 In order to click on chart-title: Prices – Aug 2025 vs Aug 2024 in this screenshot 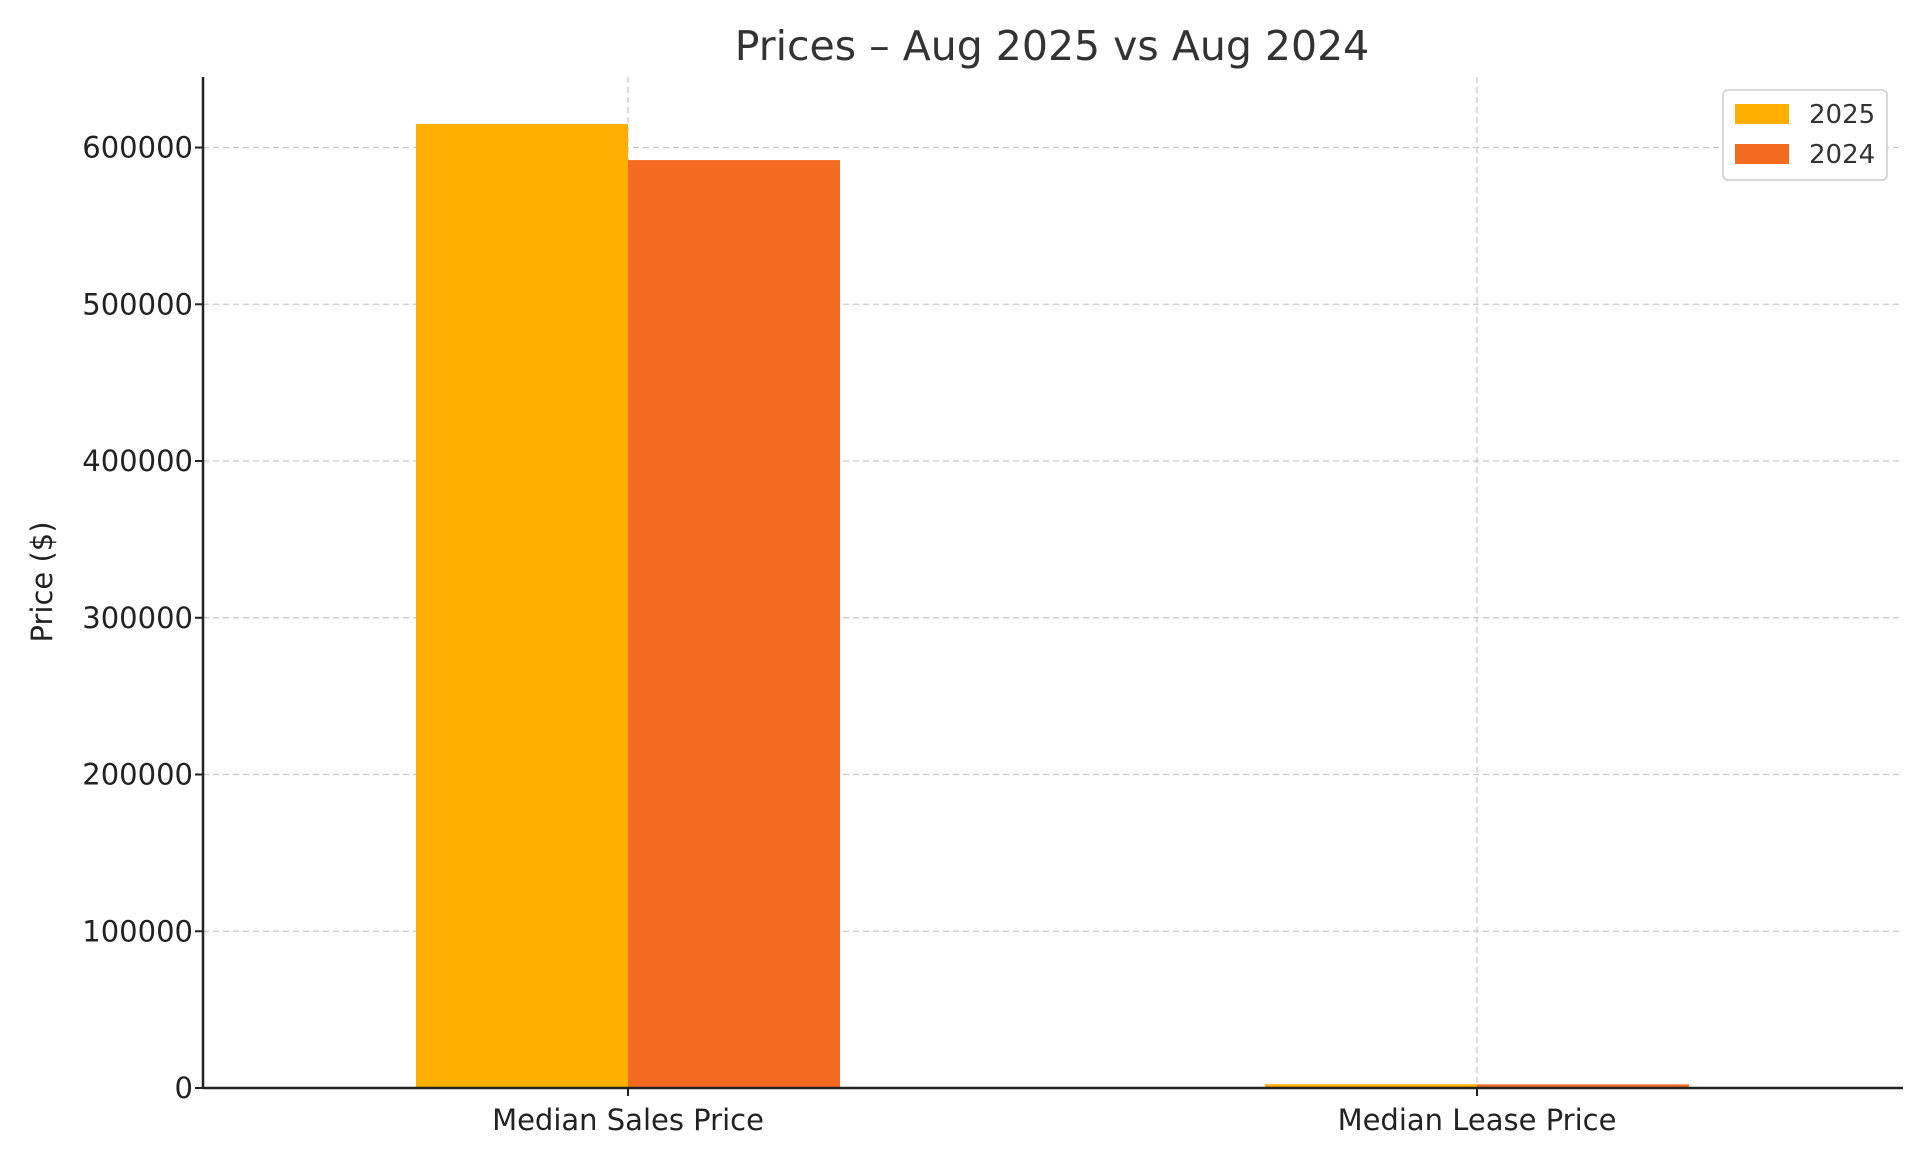, I will do `click(1052, 46)`.